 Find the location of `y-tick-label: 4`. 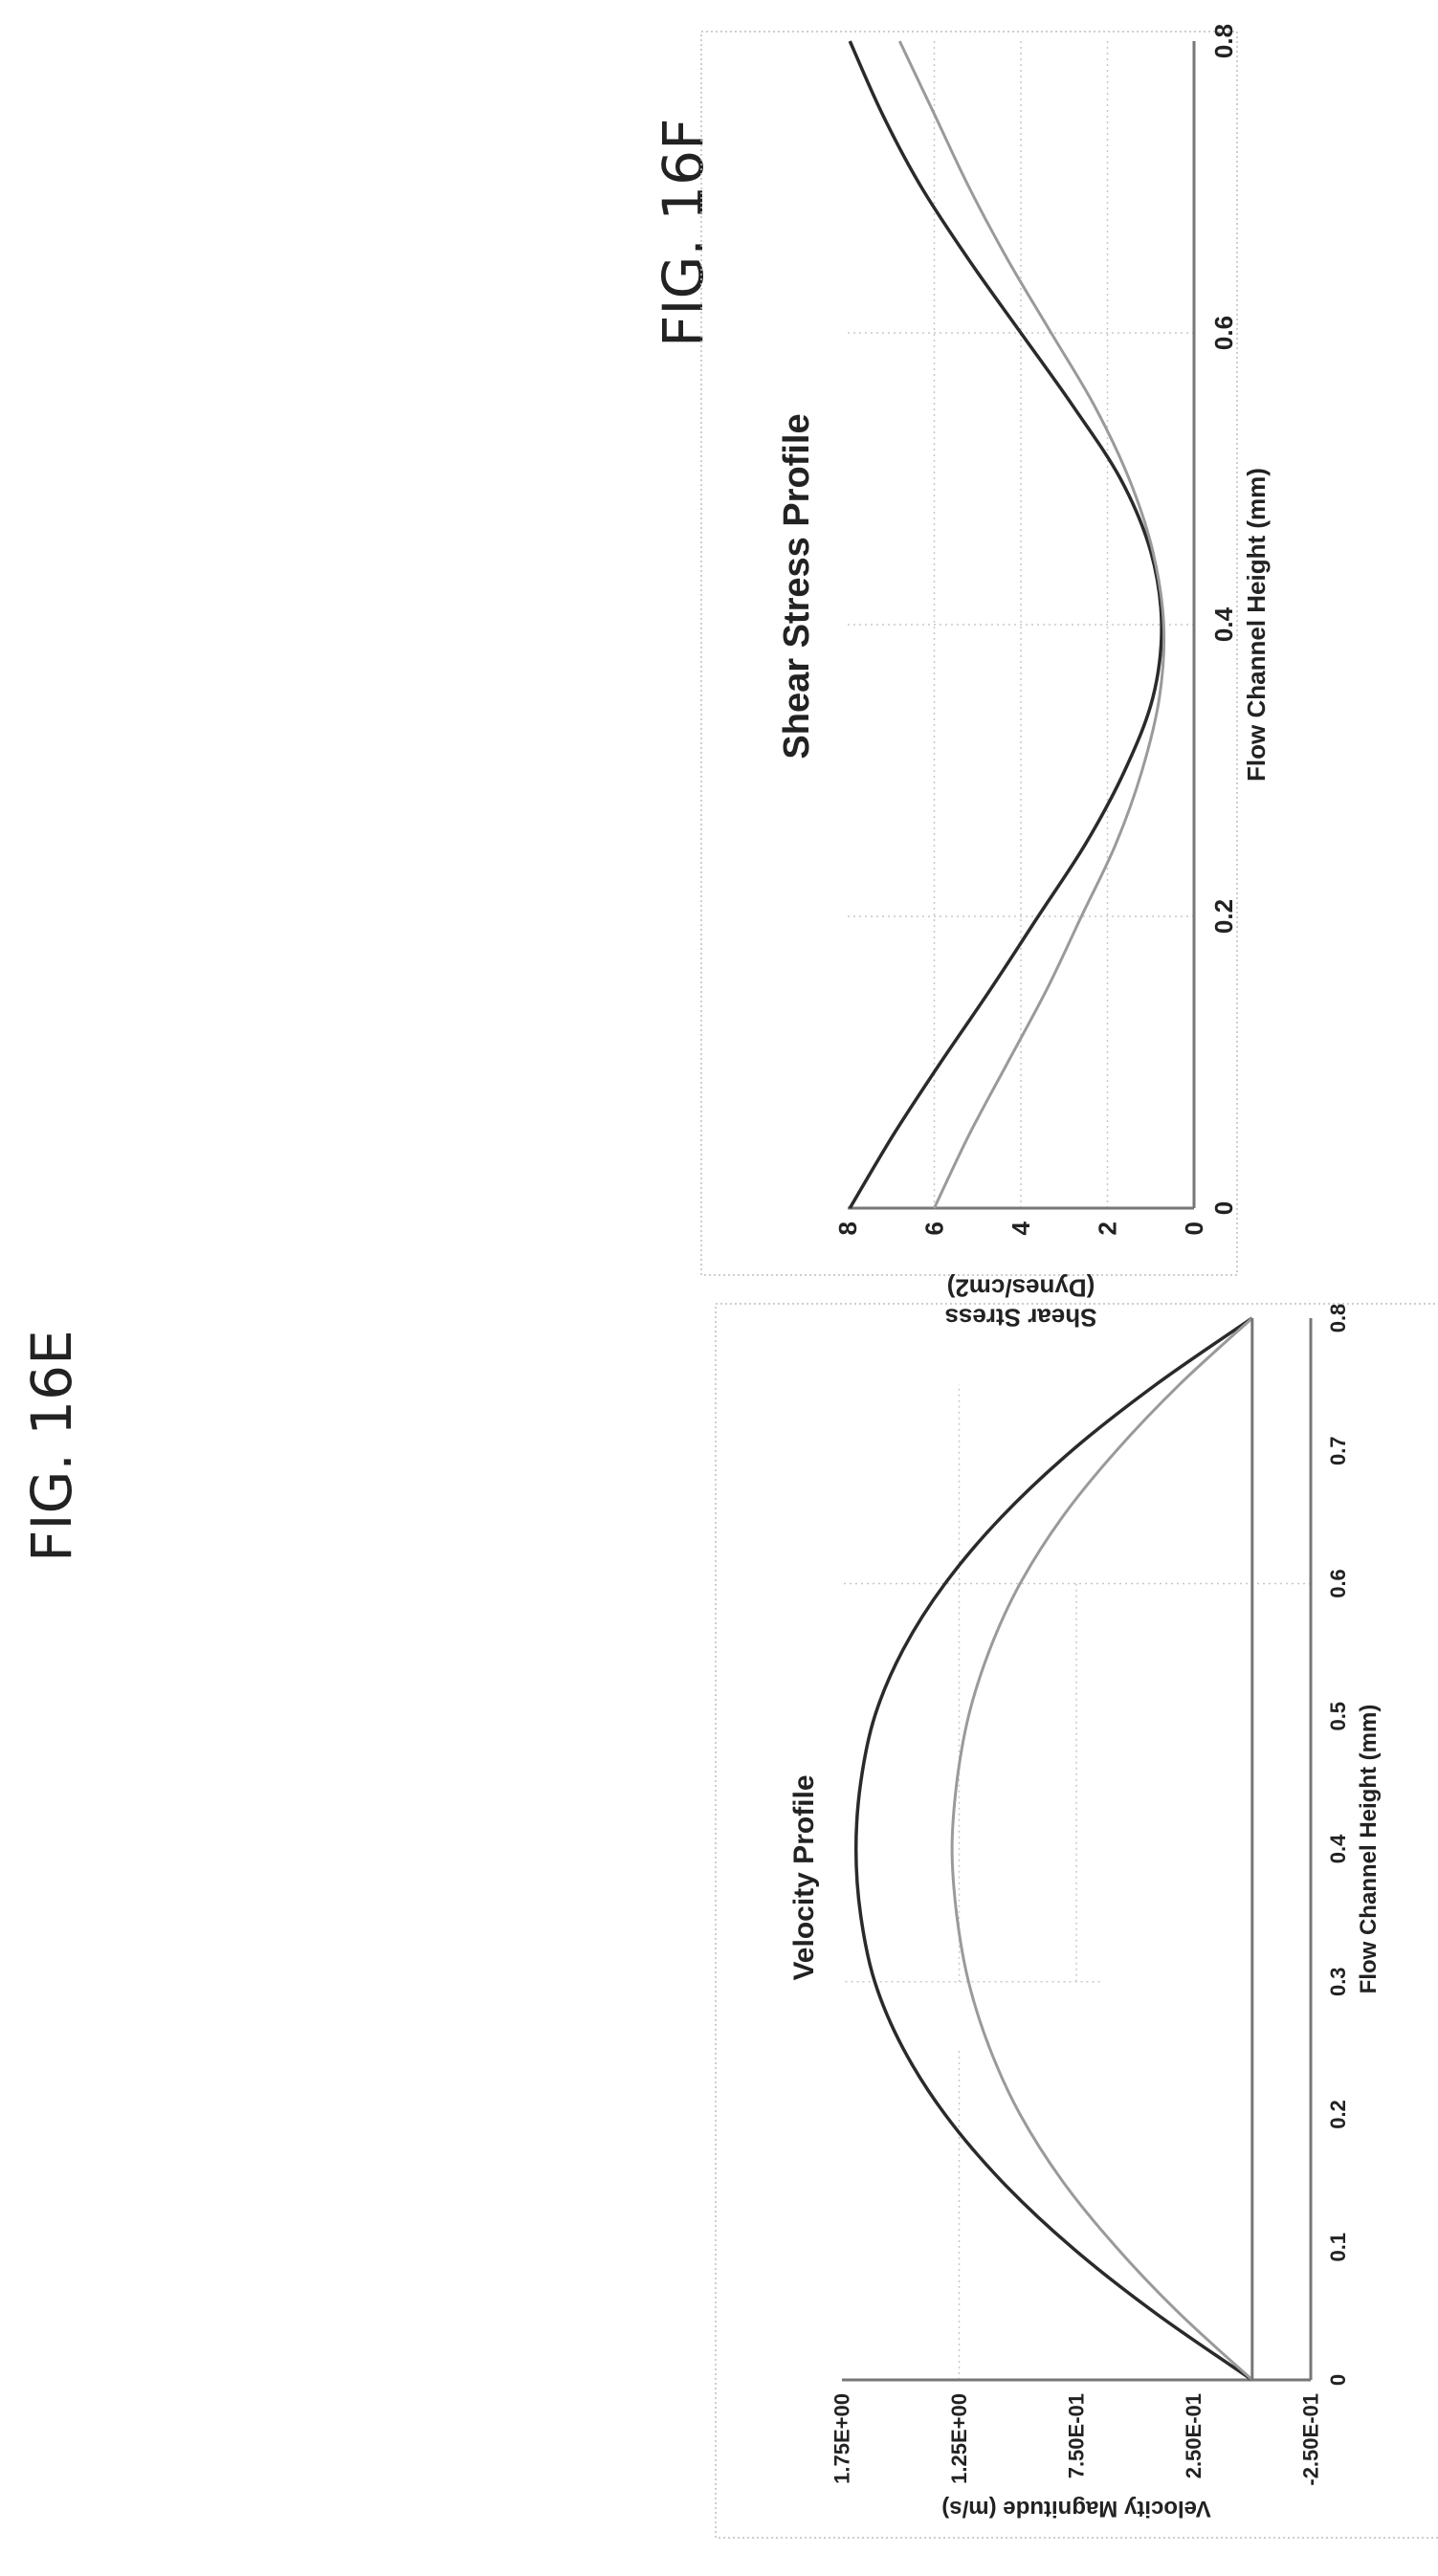

y-tick-label: 4 is located at coordinates (1021, 1228).